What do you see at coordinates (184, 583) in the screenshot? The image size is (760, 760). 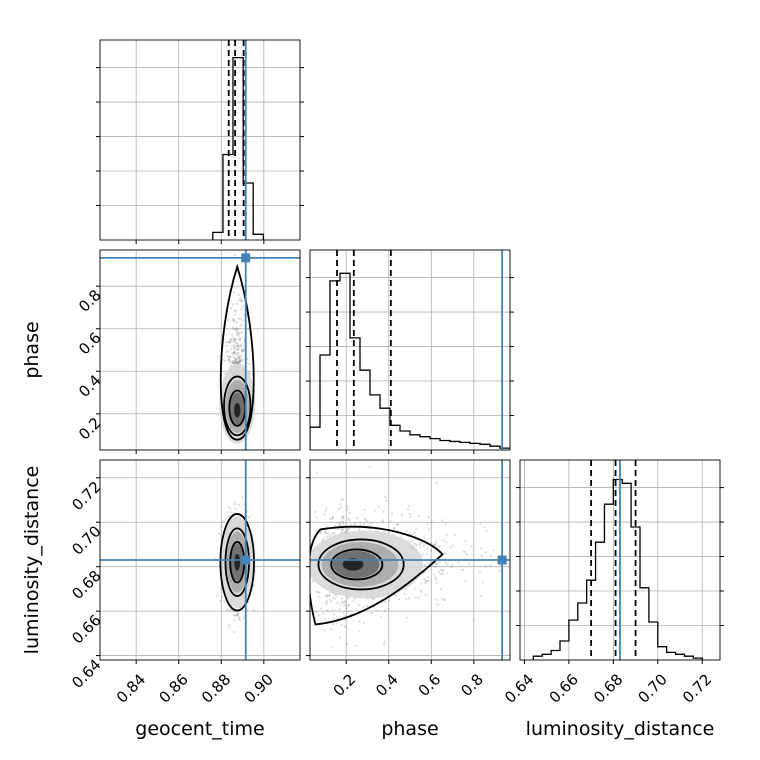 I see `panel-geocent_time-luminosity_distance: 0.84 0.86 0.88 0.90 0.64 0.66 0.68 0.70 0.72` at bounding box center [184, 583].